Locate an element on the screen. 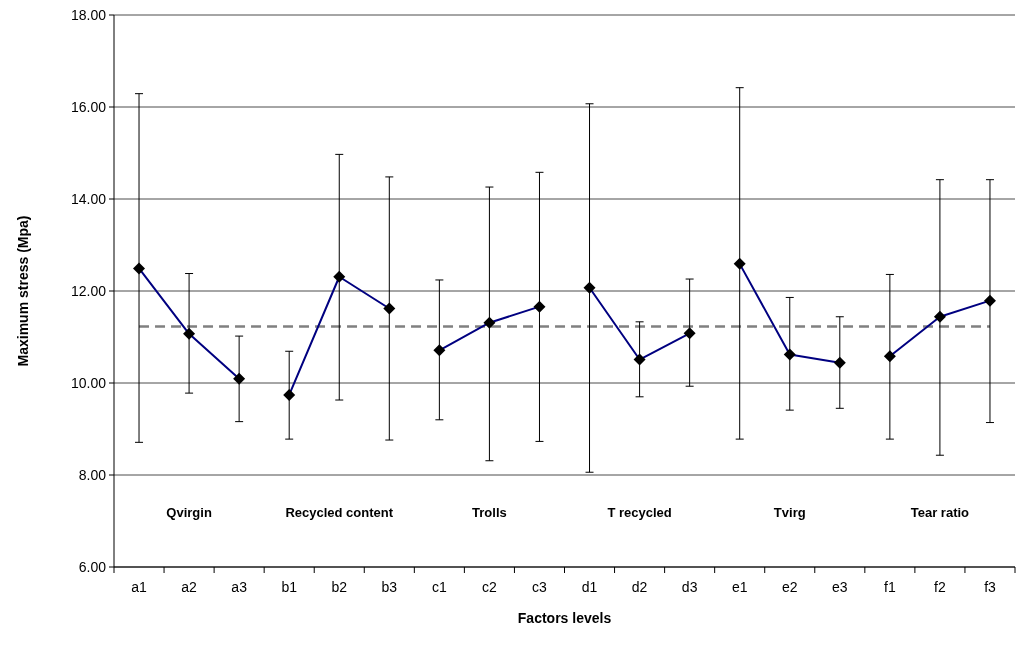 This screenshot has width=1031, height=645. y-tick-label: 18.00 is located at coordinates (88, 14).